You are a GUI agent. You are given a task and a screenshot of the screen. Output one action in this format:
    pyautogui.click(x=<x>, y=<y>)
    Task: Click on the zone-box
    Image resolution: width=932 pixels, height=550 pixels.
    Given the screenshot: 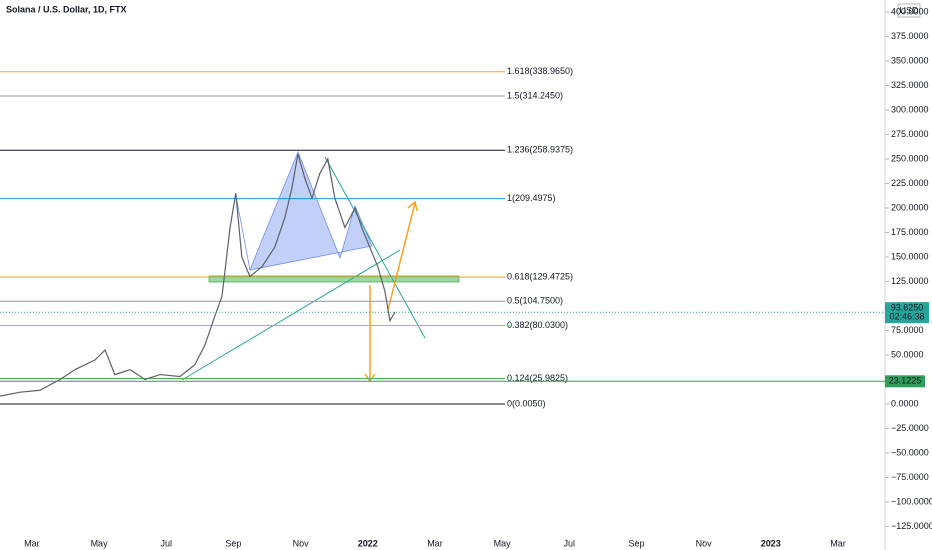 What is the action you would take?
    pyautogui.click(x=334, y=279)
    